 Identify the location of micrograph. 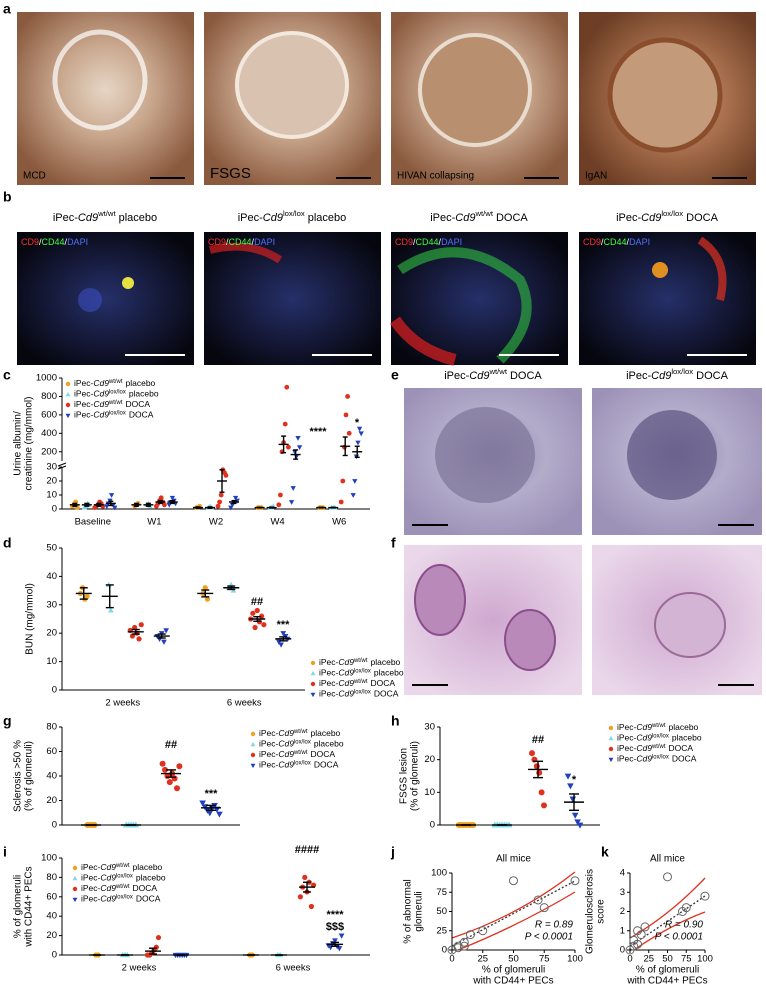
(105, 98).